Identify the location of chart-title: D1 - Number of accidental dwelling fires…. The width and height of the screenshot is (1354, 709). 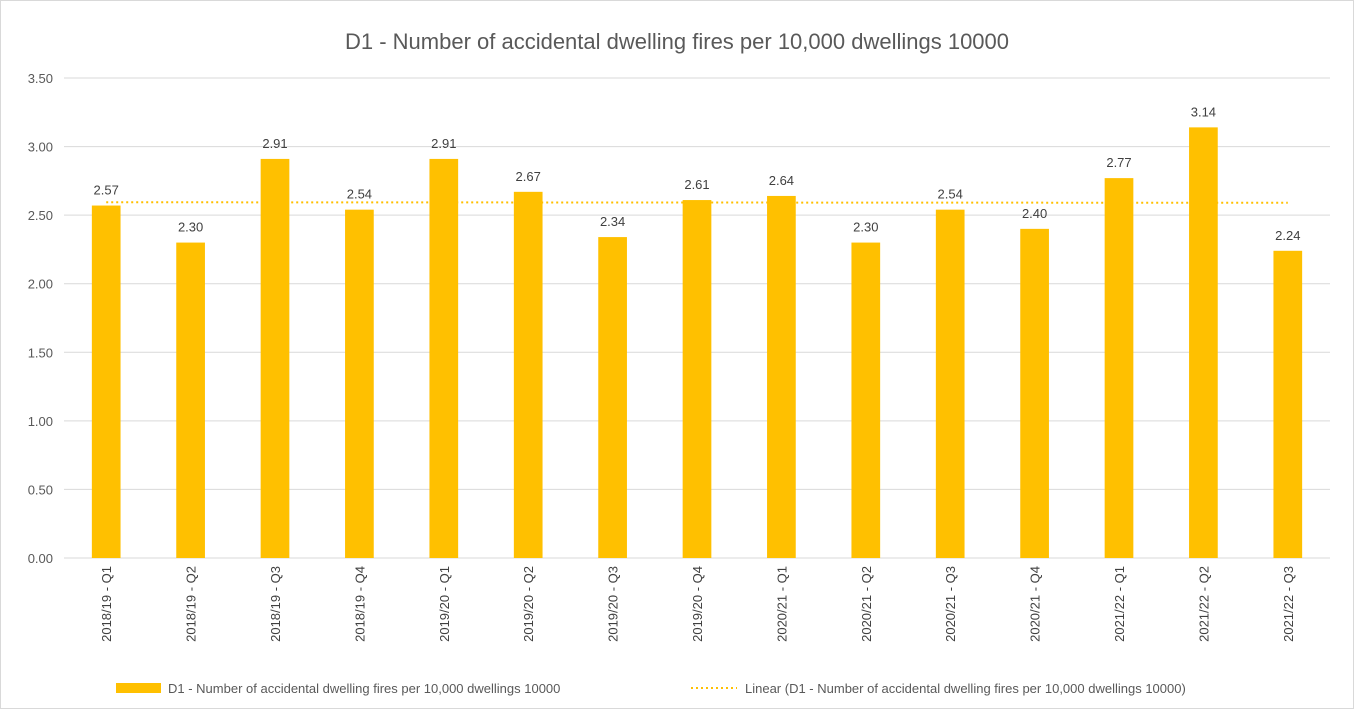
(677, 41).